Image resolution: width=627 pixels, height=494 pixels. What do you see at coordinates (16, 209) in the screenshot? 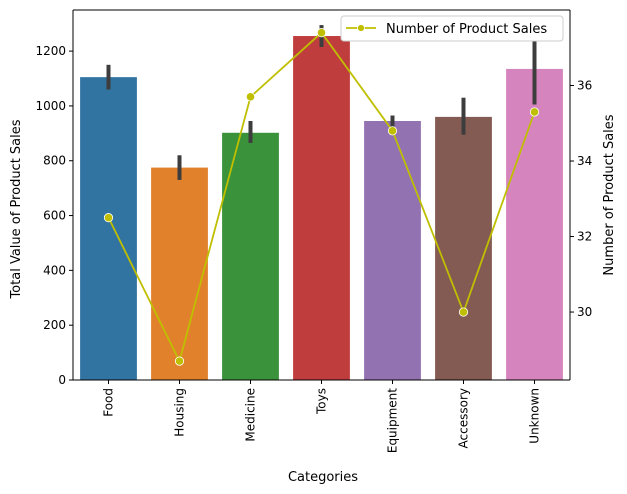
I see `y-axis-label-left: Total Value of Product Sales` at bounding box center [16, 209].